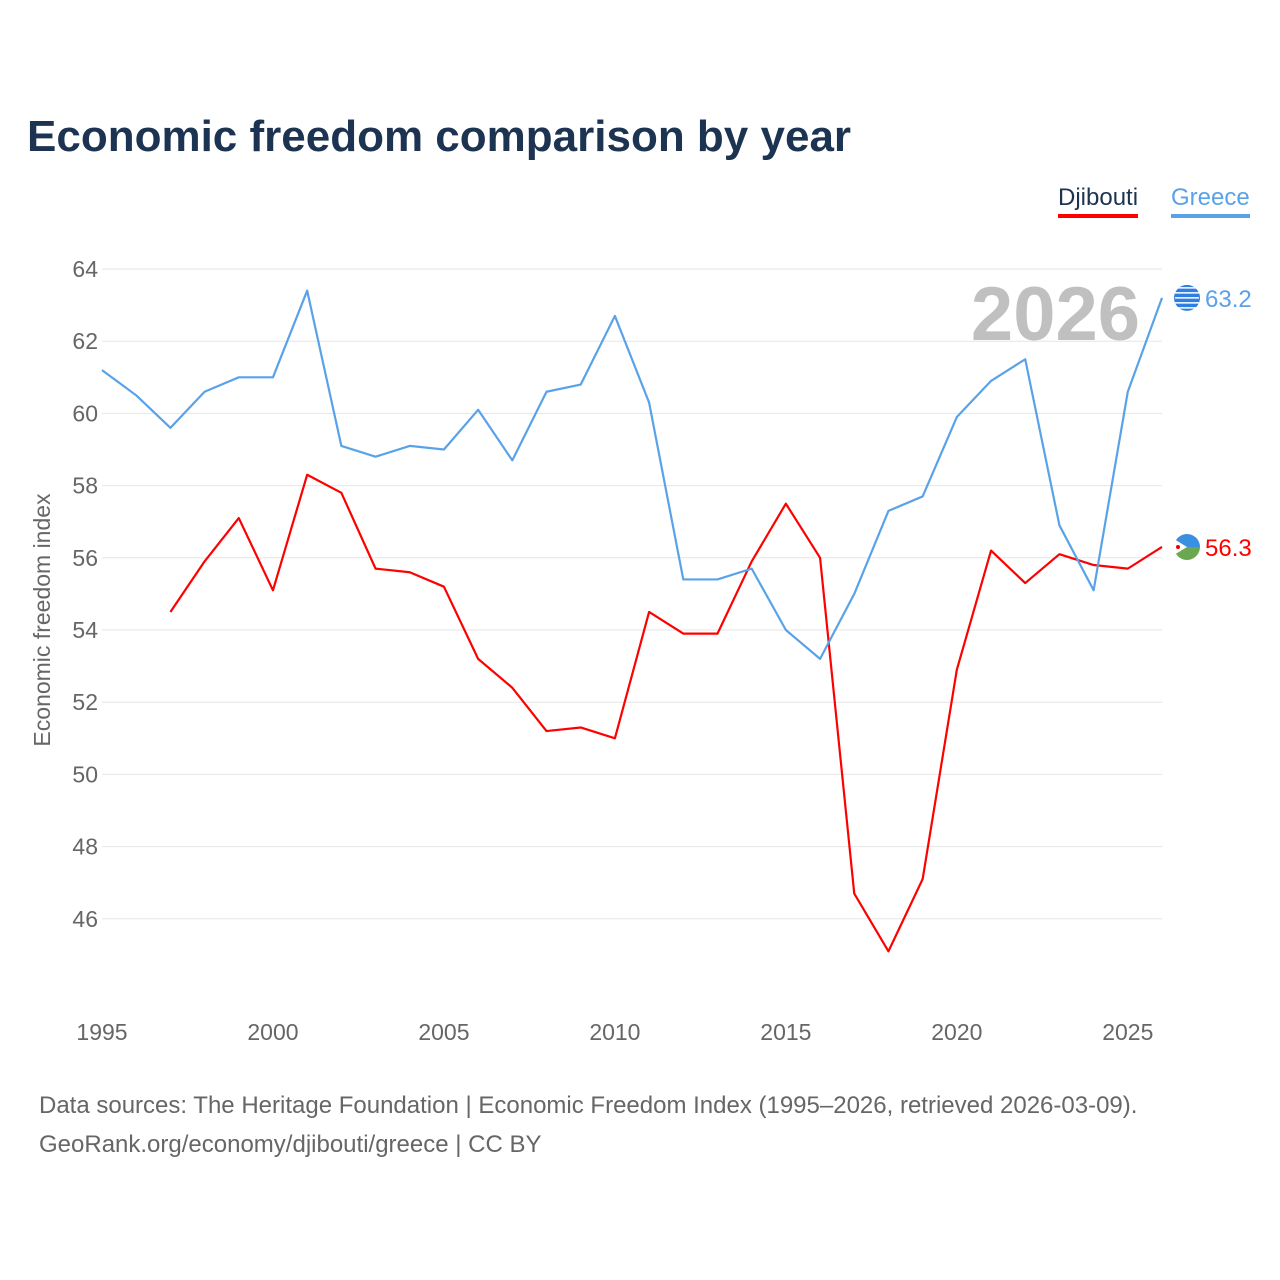  What do you see at coordinates (1210, 201) in the screenshot?
I see `legend-greece: Greece` at bounding box center [1210, 201].